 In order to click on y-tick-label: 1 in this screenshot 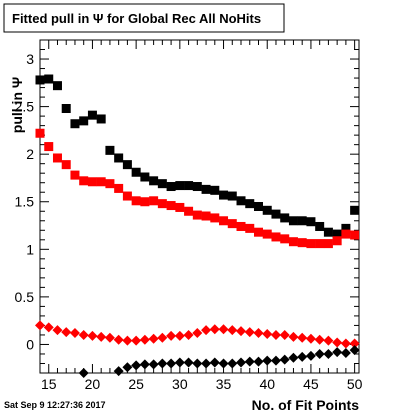, I will do `click(30, 249)`.